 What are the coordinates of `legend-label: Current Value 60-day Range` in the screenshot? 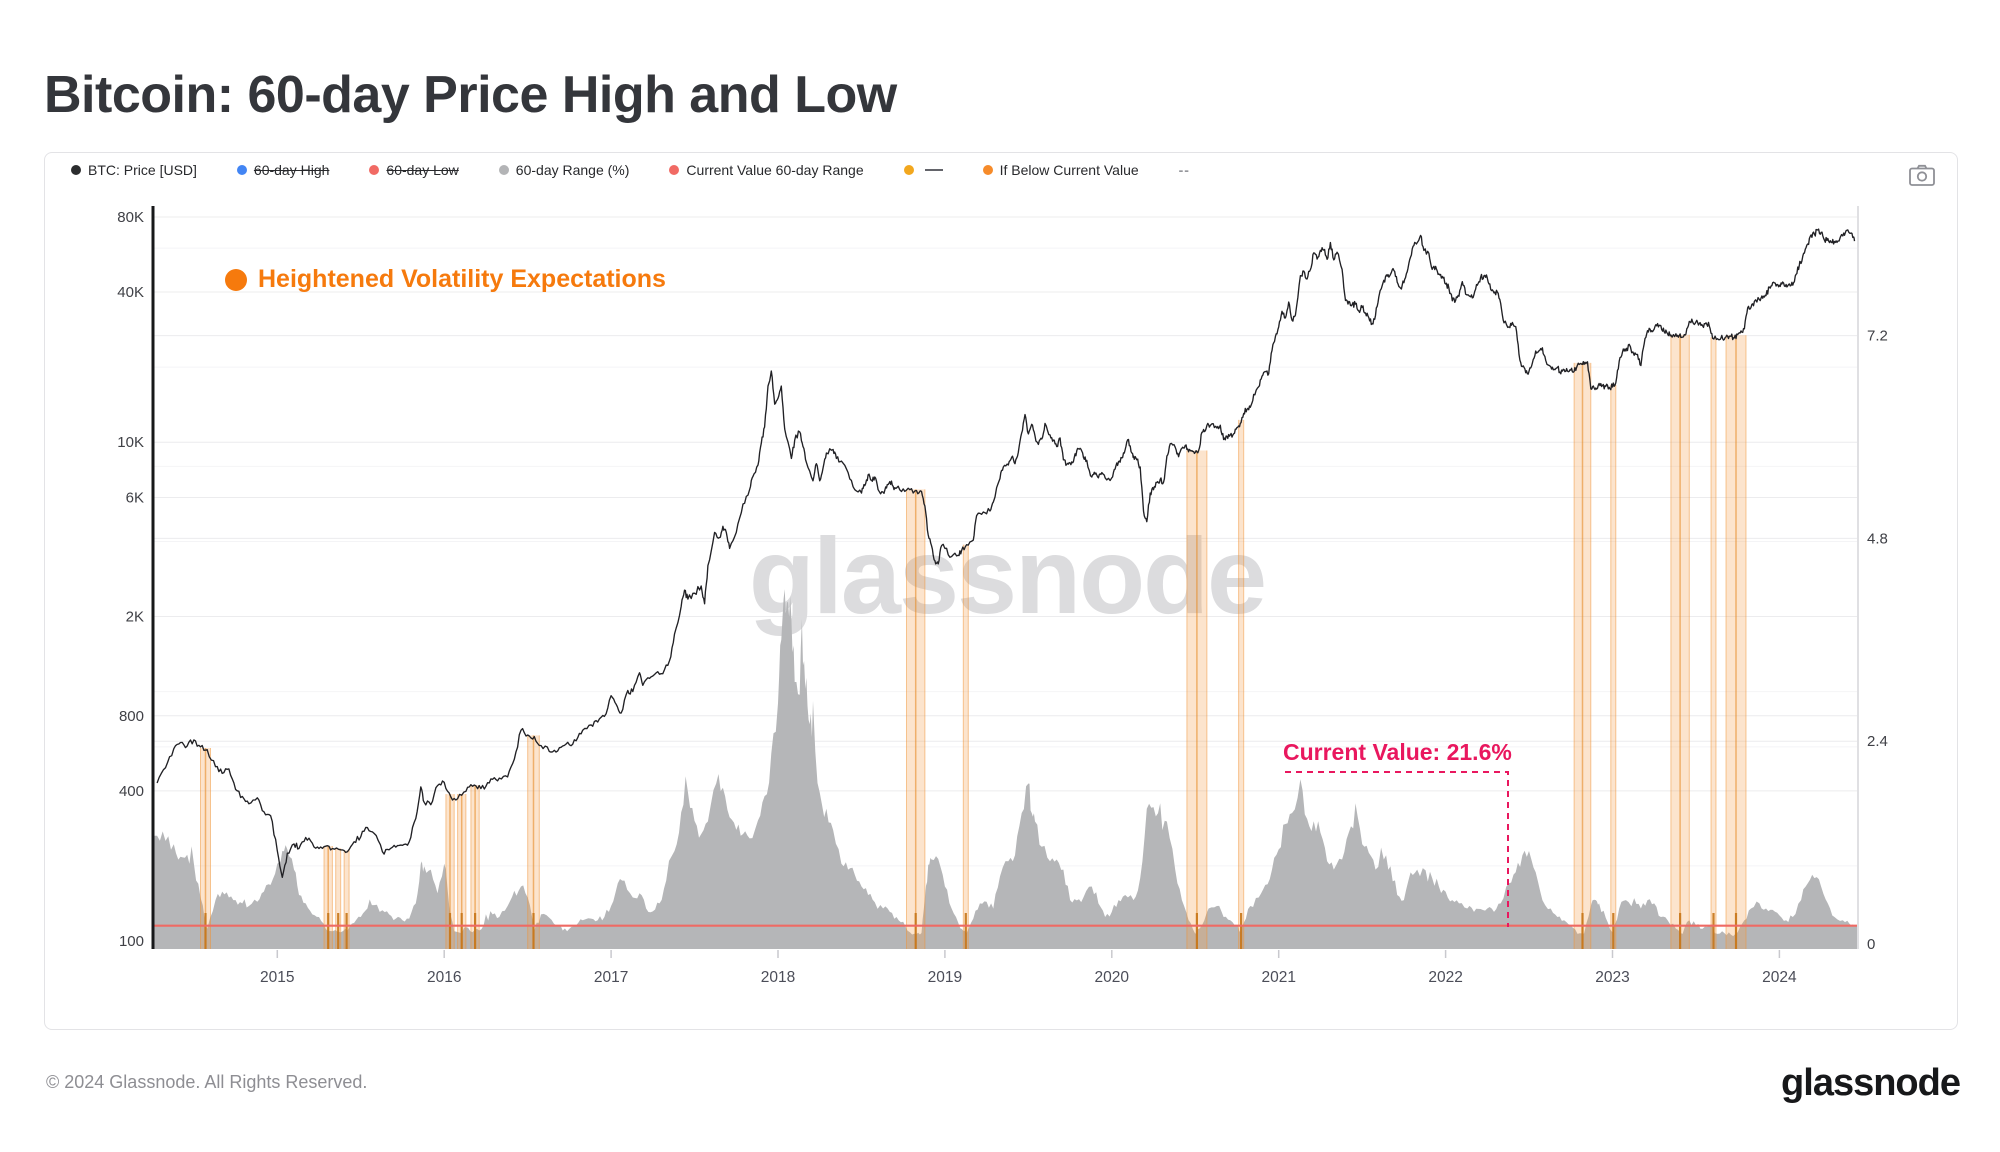 It's located at (775, 170).